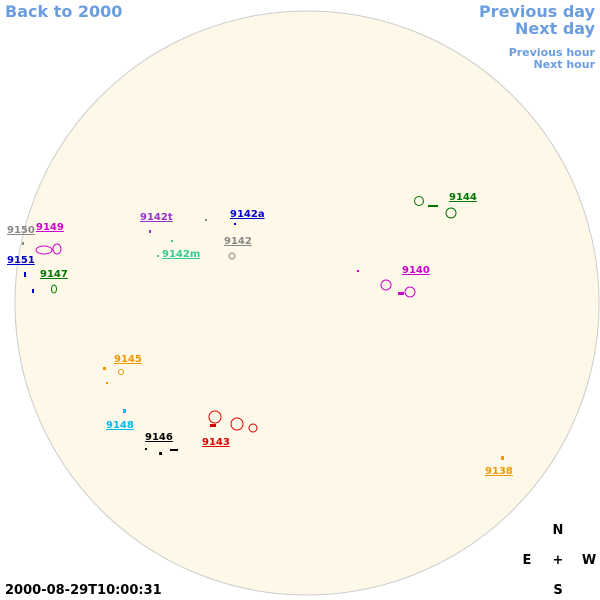 The image size is (600, 600). What do you see at coordinates (54, 274) in the screenshot?
I see `region-label: 9147` at bounding box center [54, 274].